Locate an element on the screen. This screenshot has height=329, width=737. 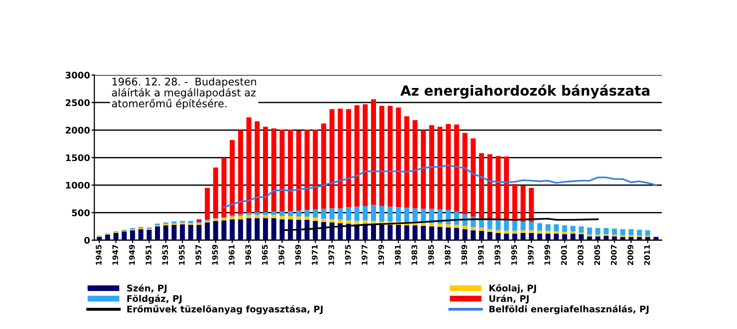
y-tick-label: 2500 is located at coordinates (78, 102).